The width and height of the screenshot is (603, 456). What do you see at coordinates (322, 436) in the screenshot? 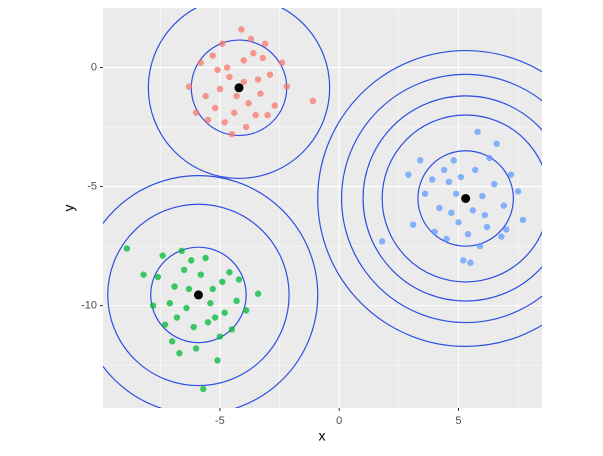
I see `x-axis-title: x` at bounding box center [322, 436].